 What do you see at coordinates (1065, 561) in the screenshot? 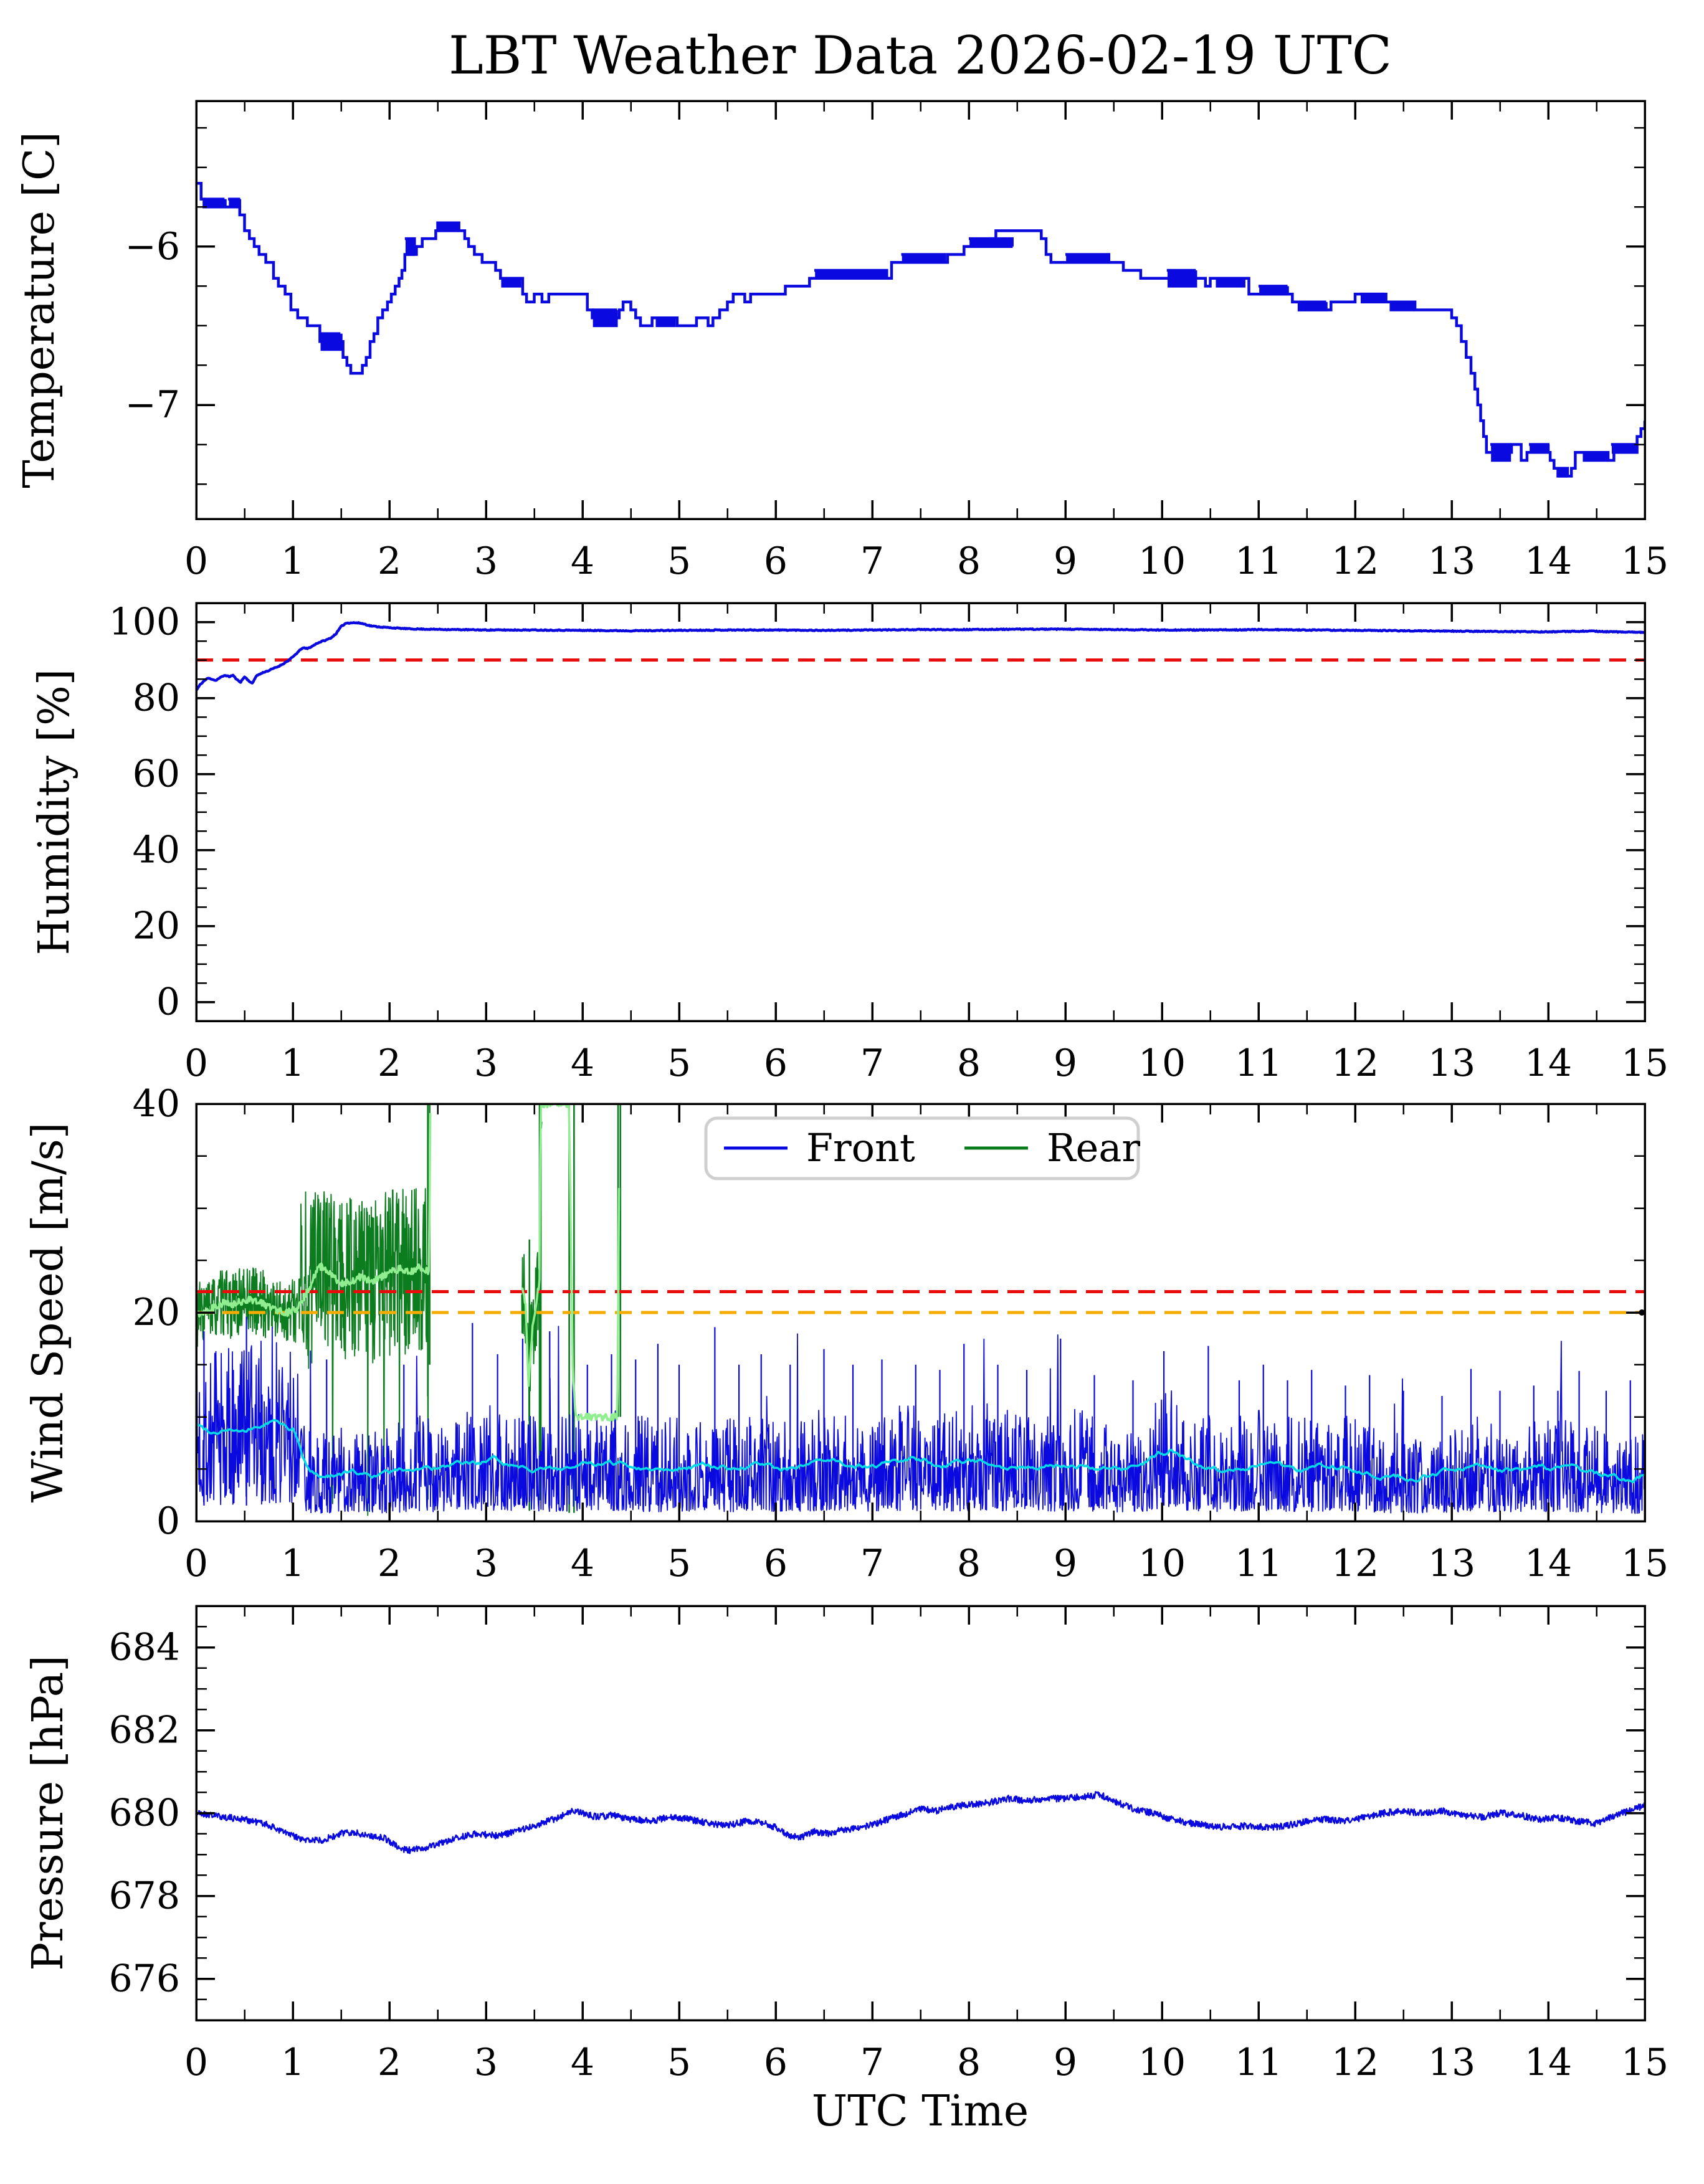
I see `temperature-xtick-label: 9` at bounding box center [1065, 561].